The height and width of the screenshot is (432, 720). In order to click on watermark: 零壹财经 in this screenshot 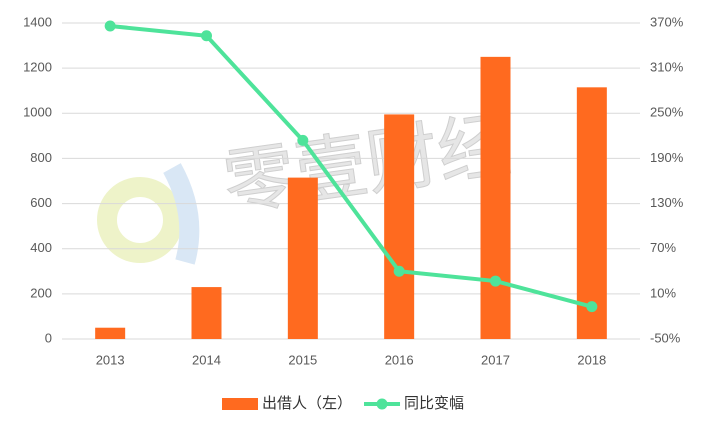, I will do `click(367, 164)`.